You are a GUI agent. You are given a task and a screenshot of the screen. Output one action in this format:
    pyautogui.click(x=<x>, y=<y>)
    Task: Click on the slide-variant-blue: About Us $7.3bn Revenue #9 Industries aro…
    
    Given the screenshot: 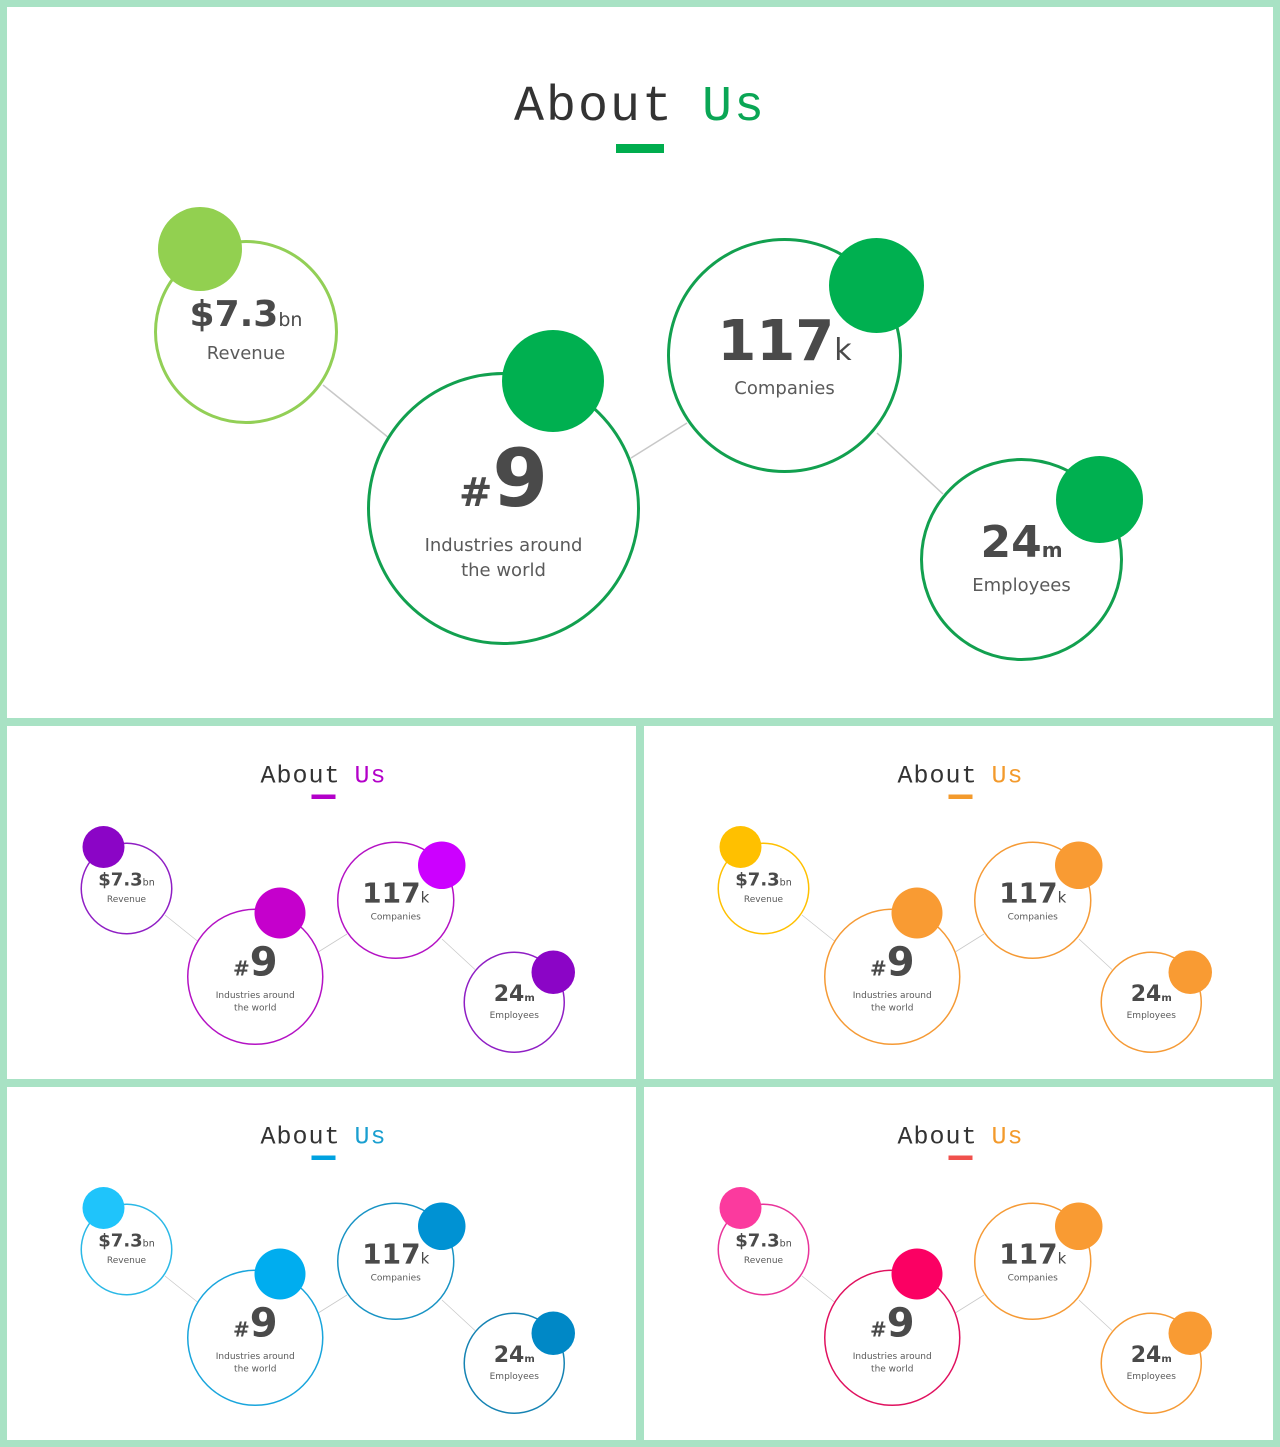 What is the action you would take?
    pyautogui.click(x=321, y=1263)
    